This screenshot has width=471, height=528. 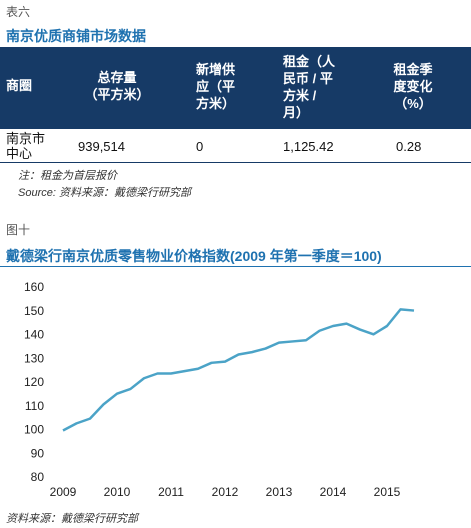 I want to click on header-line: 度变化, so click(x=413, y=86).